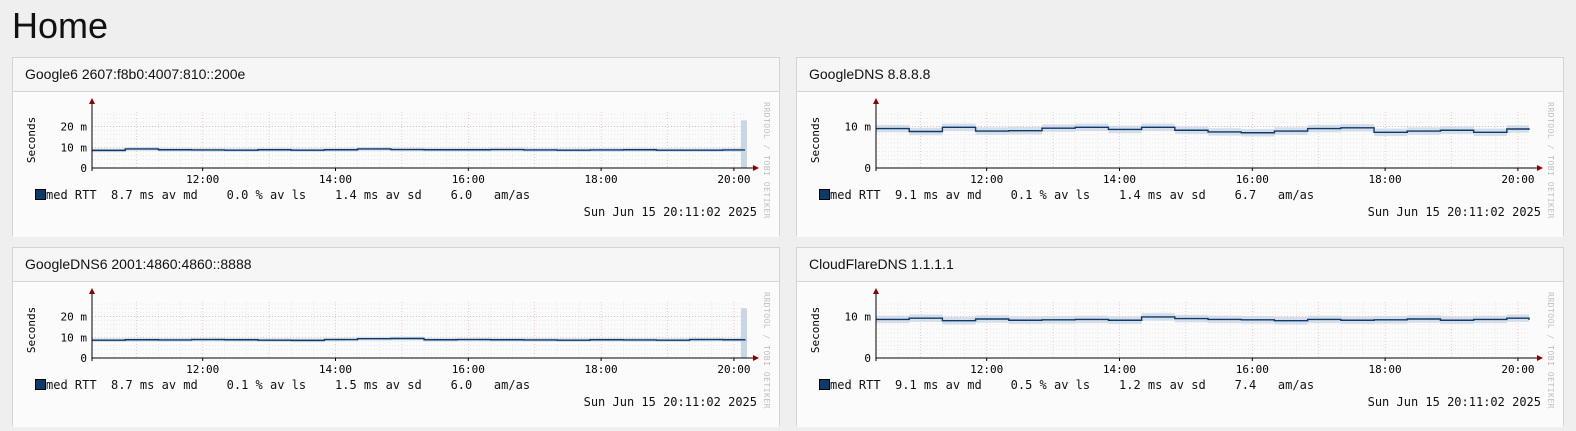 The width and height of the screenshot is (1576, 431). I want to click on smoke-band, so click(419, 144).